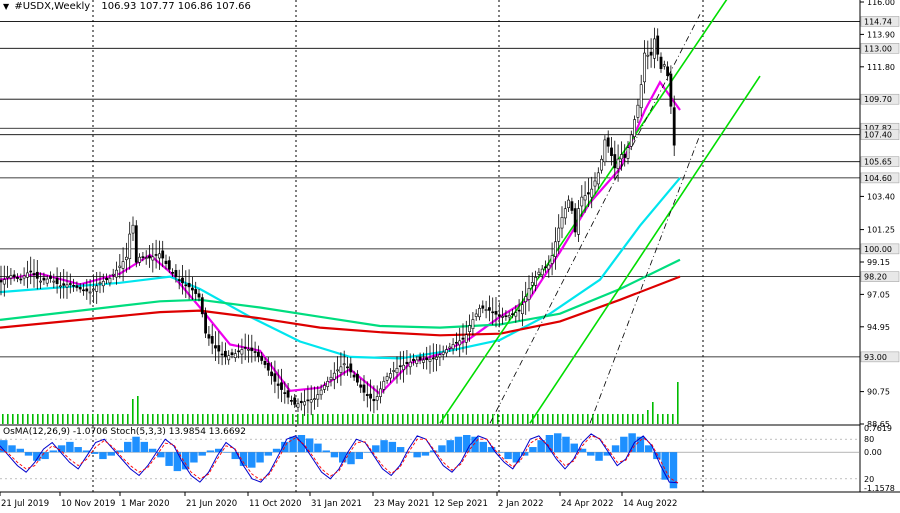 Image resolution: width=900 pixels, height=513 pixels. I want to click on time-tick-label: 21 Jul 2019, so click(25, 504).